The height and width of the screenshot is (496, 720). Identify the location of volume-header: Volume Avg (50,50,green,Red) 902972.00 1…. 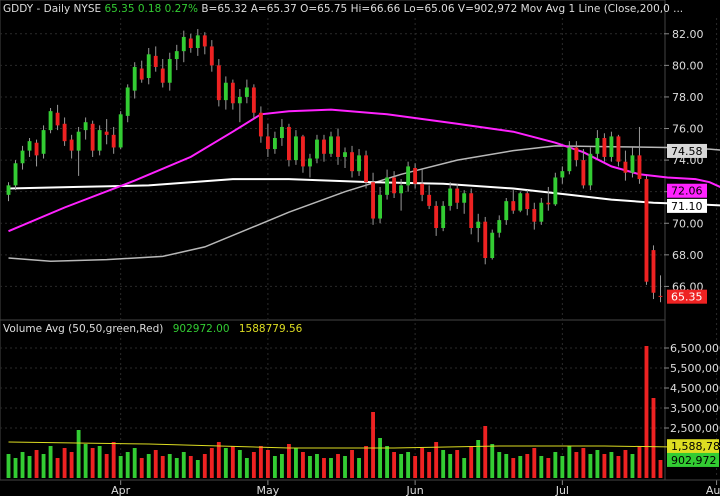
(152, 329).